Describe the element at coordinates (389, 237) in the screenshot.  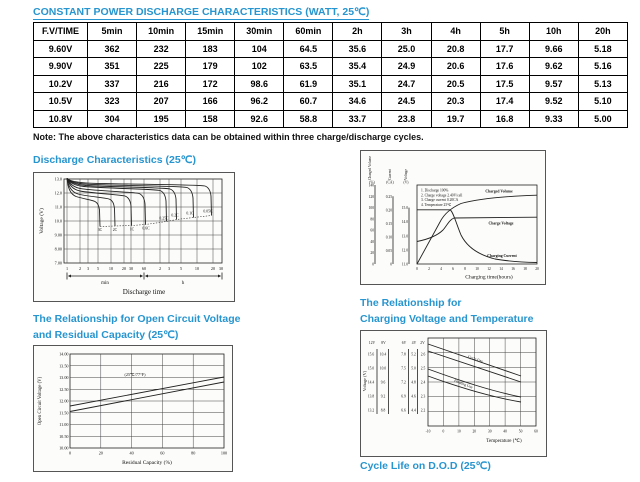
I see `cur-tick: 0.10` at that location.